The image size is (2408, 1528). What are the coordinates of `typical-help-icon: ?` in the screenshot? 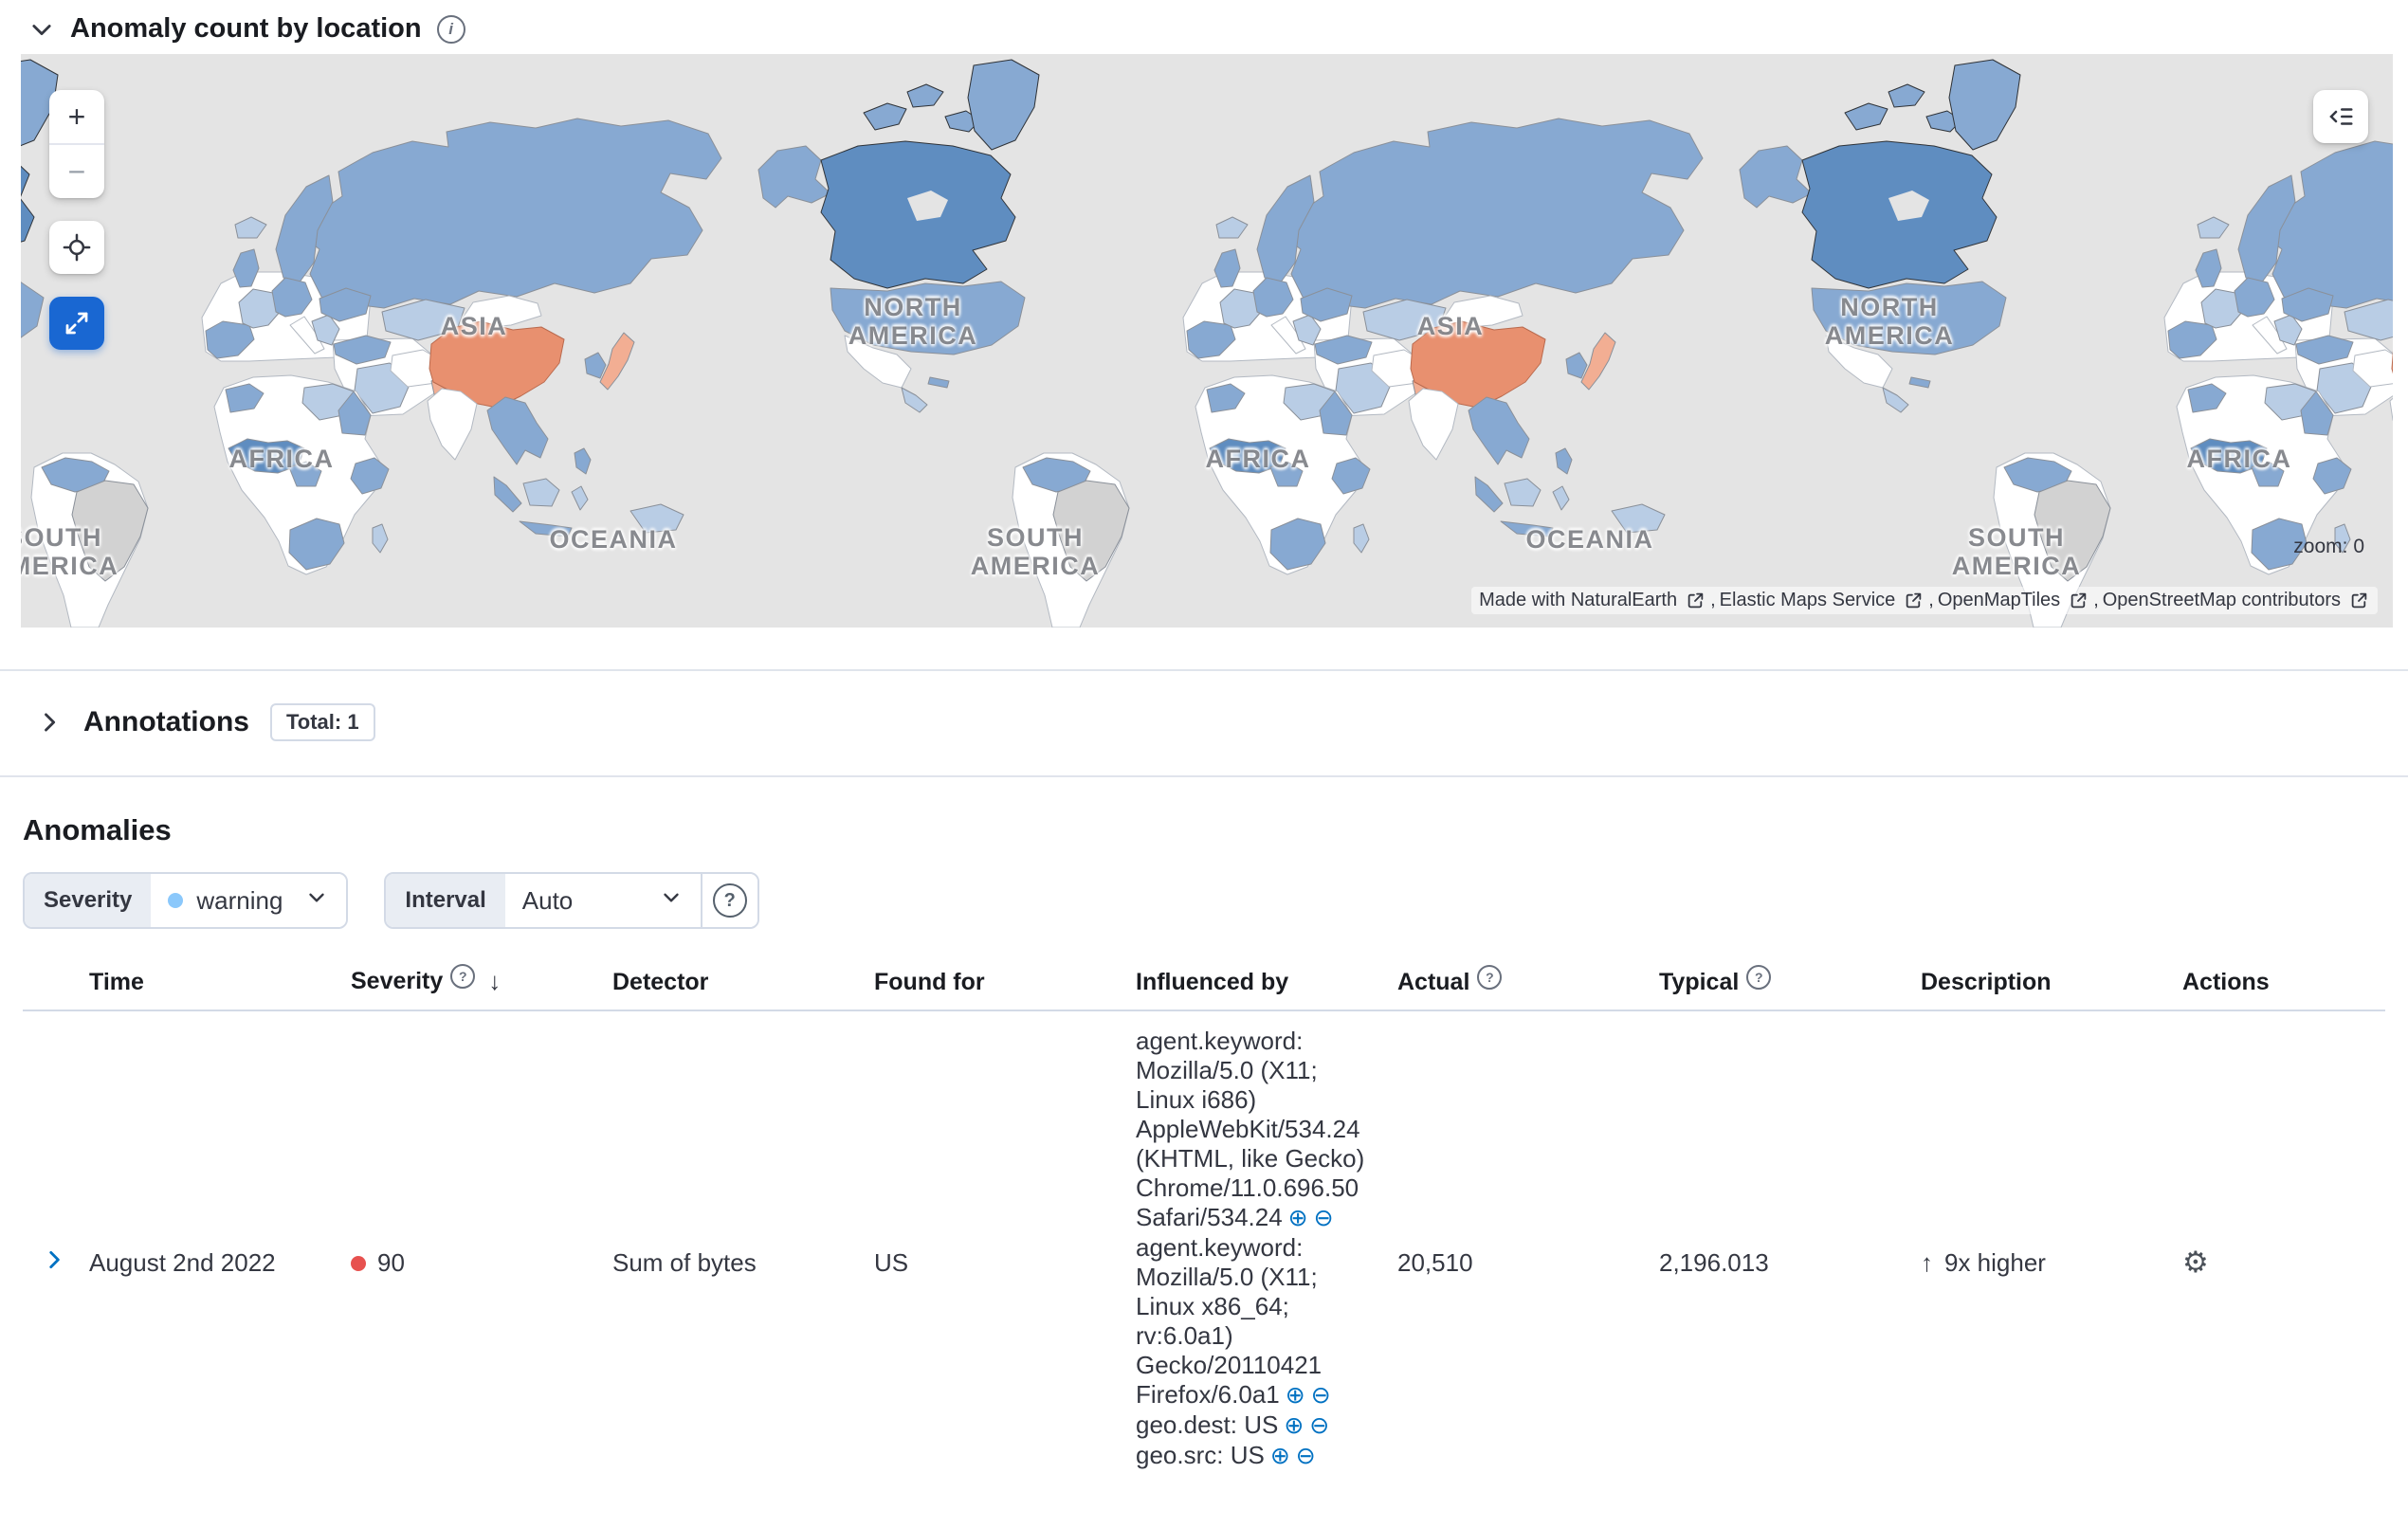 It's located at (1759, 977).